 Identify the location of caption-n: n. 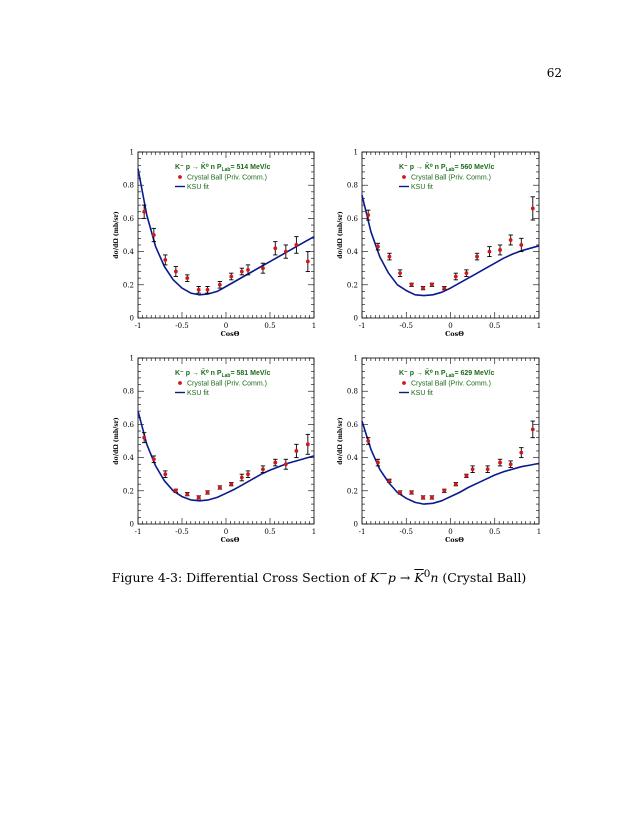
(434, 578).